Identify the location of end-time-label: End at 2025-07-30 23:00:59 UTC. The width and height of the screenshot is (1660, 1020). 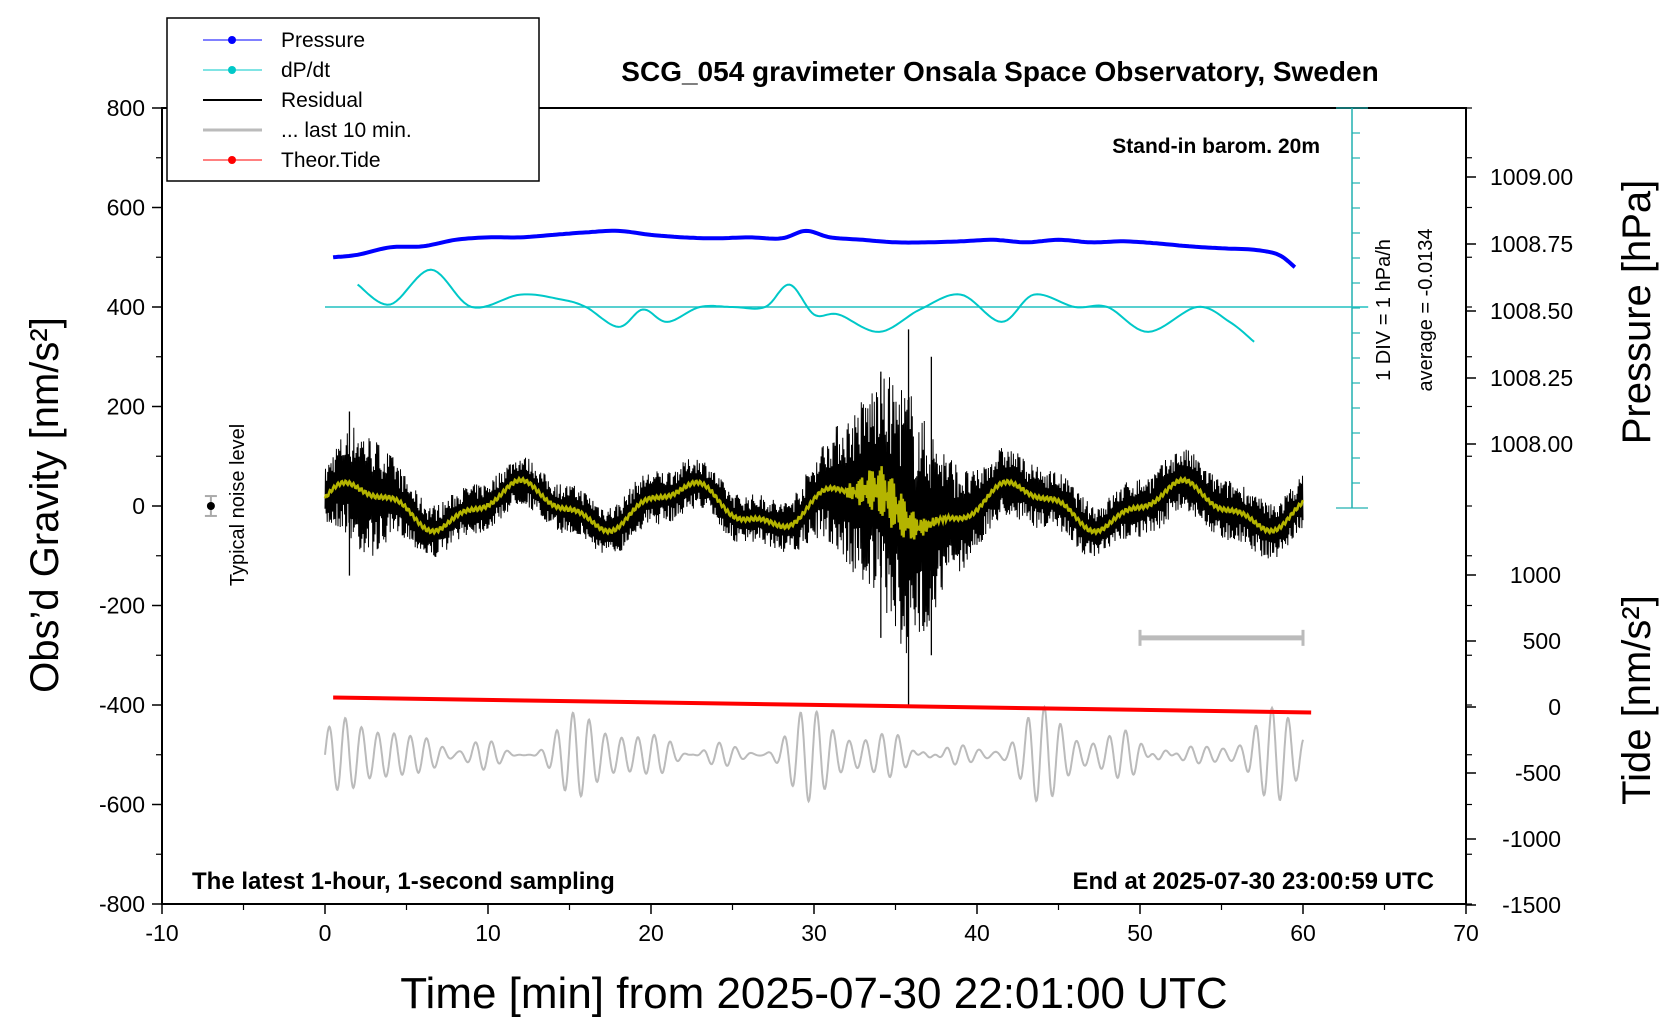
(1254, 881).